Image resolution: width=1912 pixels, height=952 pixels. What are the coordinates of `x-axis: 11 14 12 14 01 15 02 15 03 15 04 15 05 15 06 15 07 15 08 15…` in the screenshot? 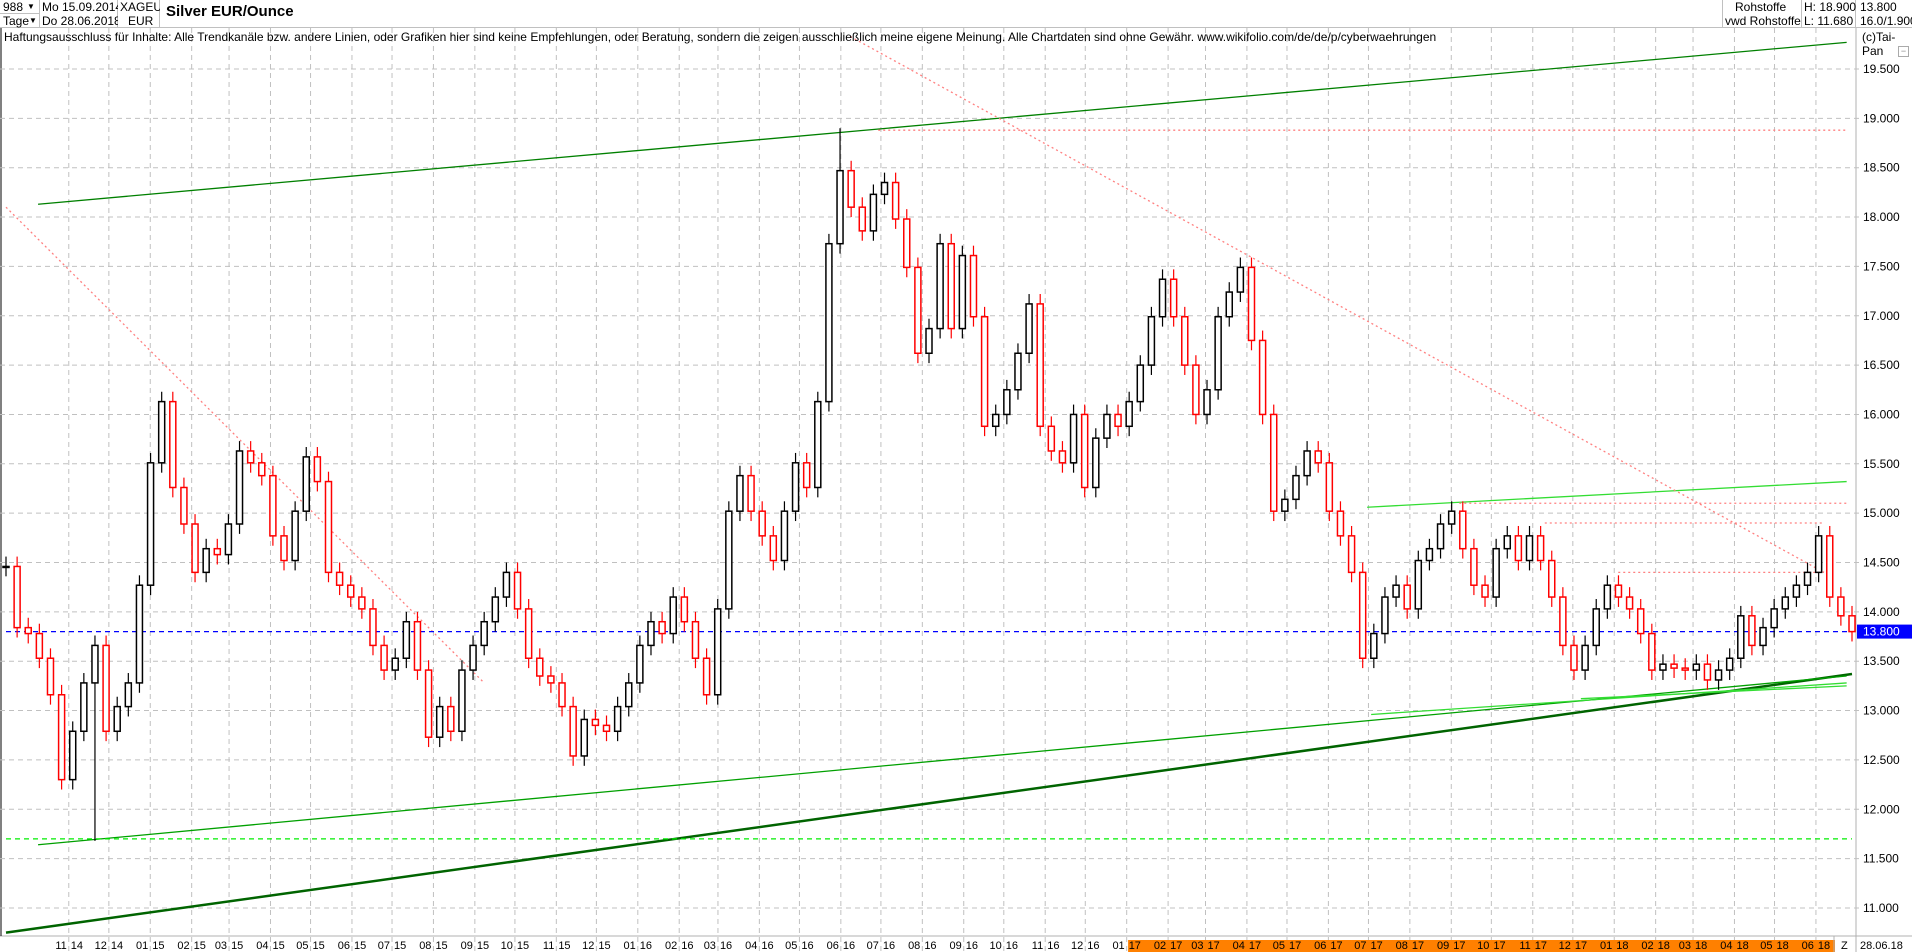 It's located at (979, 944).